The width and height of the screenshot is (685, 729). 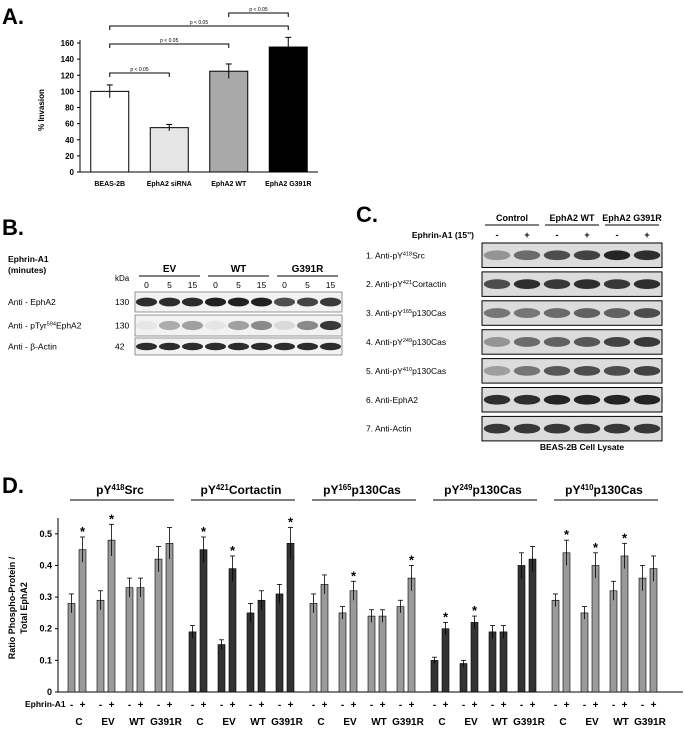 I want to click on panel-c-stim-label: Ephrin-A1 (15''), so click(x=443, y=235).